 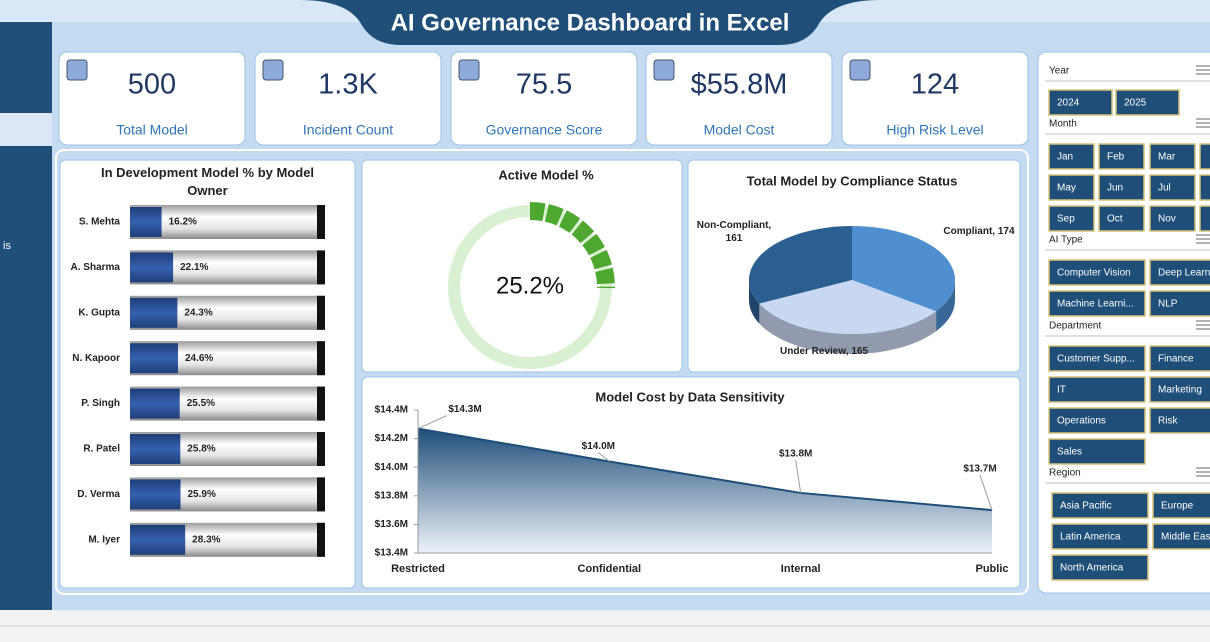 I want to click on slicer-title: Department, so click(x=1075, y=326).